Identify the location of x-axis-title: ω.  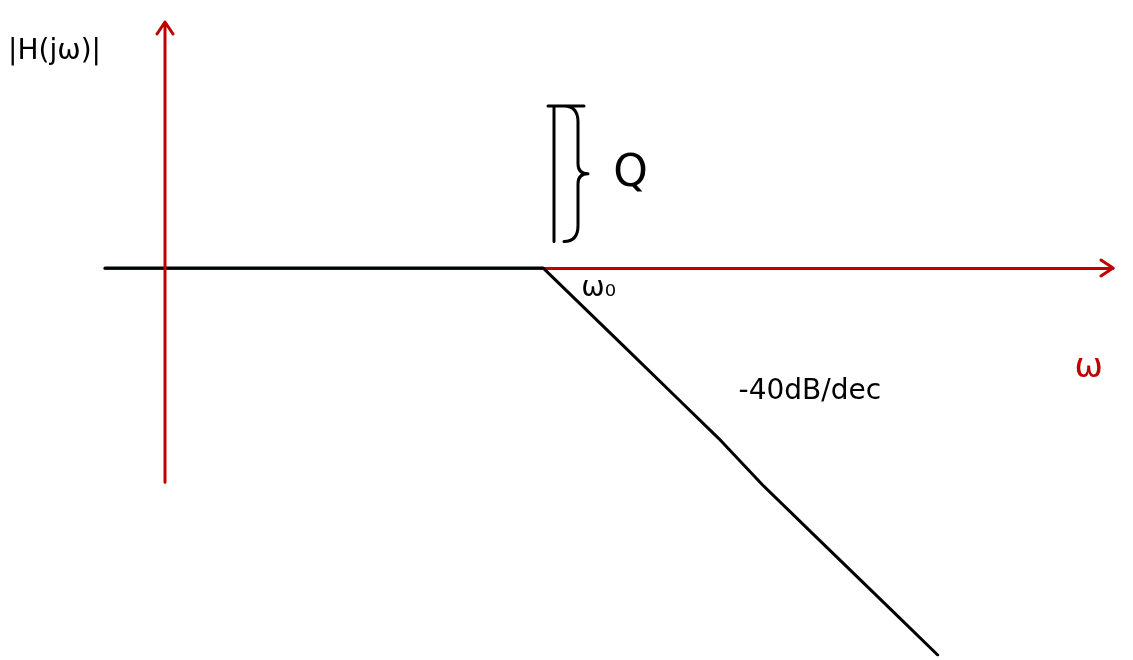
(1088, 365).